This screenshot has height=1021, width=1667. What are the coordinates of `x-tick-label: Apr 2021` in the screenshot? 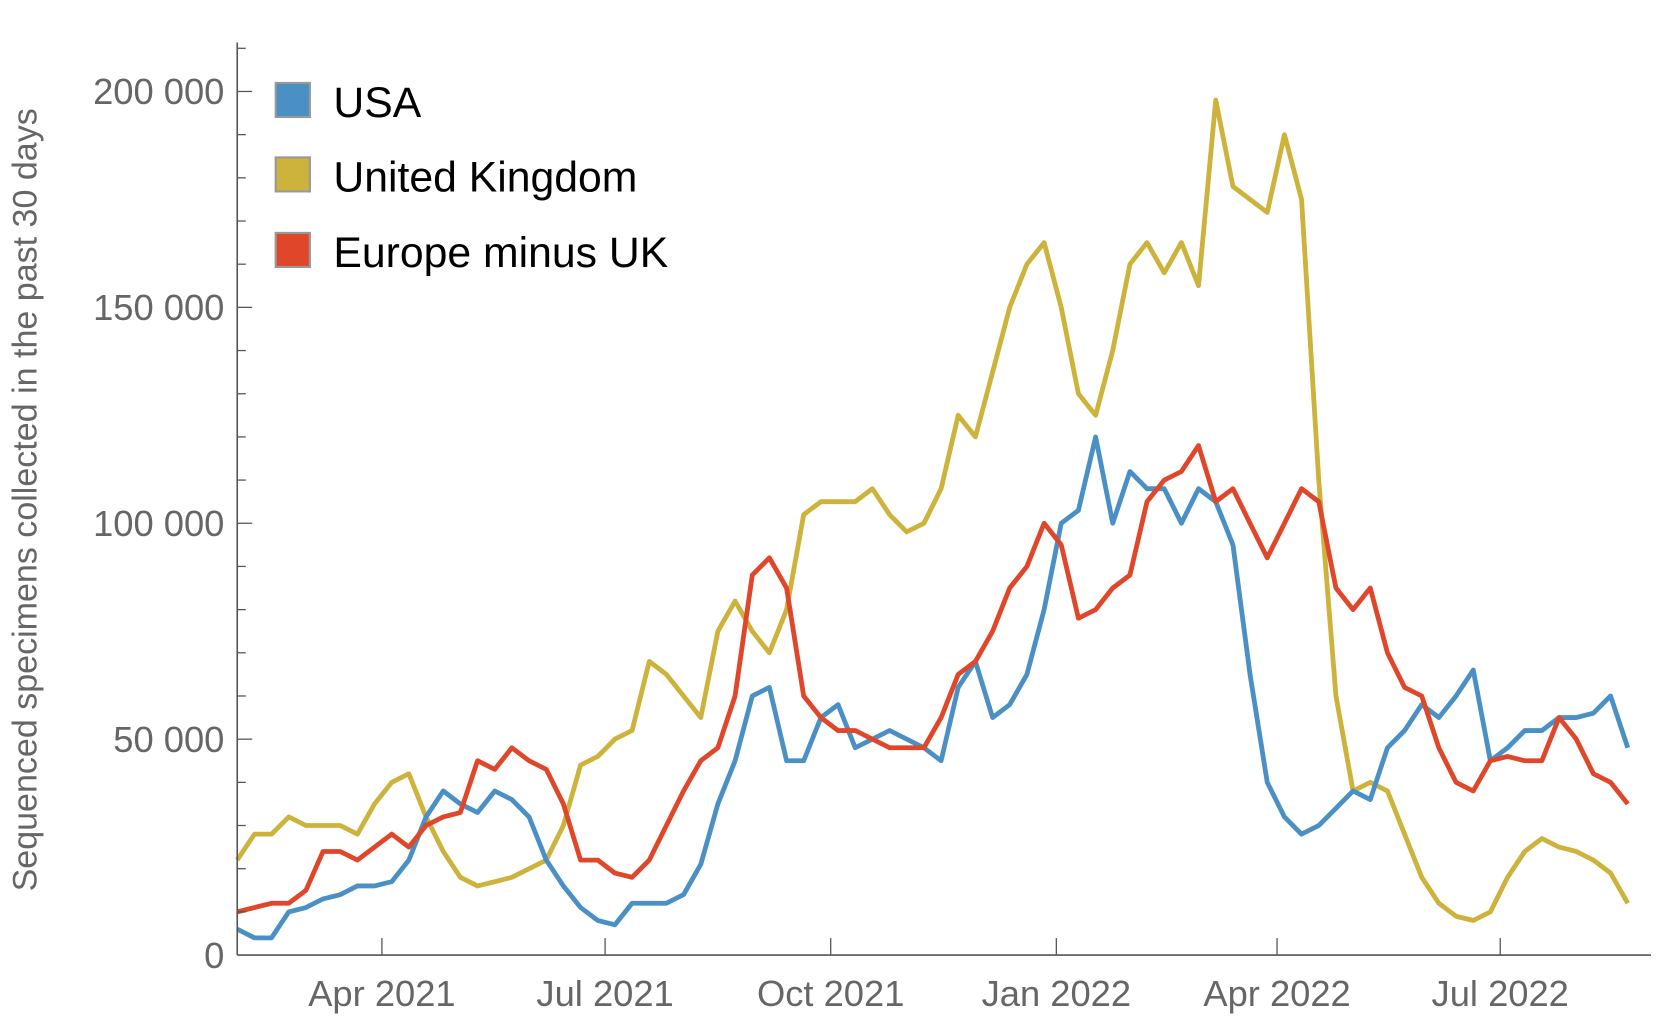 It's located at (381, 993).